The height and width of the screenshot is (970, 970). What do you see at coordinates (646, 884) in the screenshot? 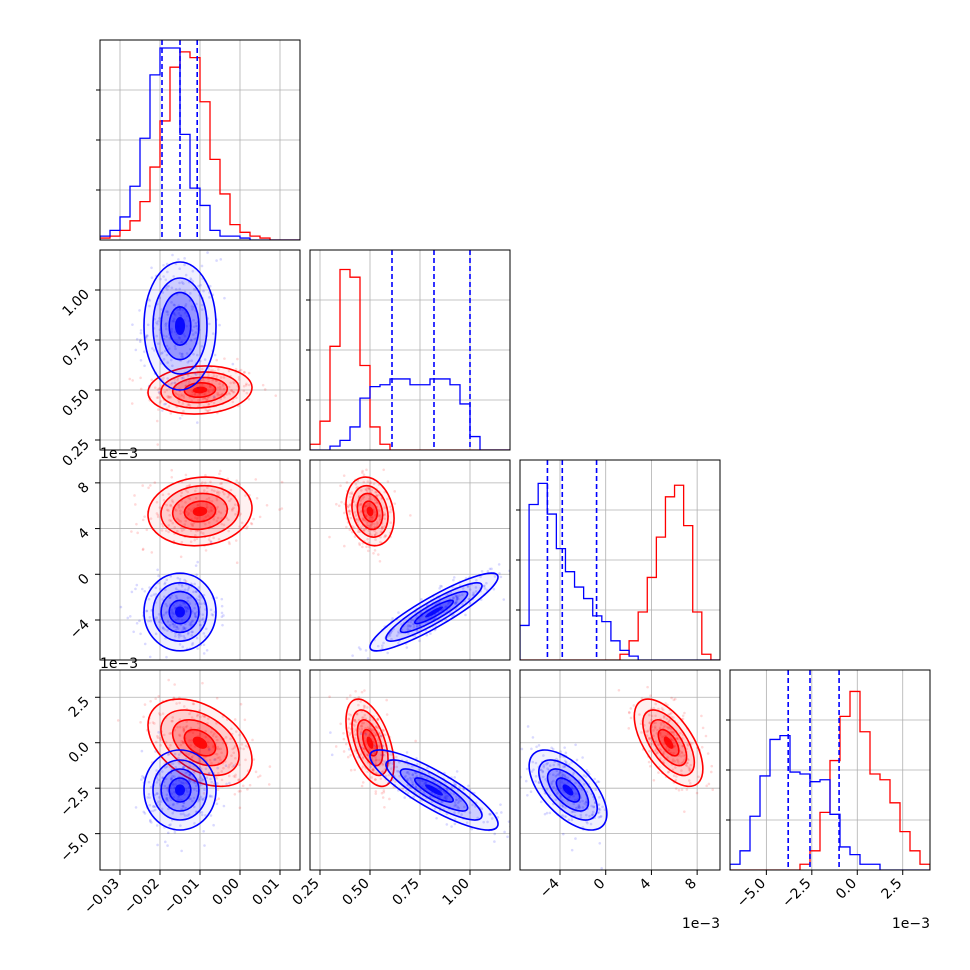
I see `x-tick-label: 4` at bounding box center [646, 884].